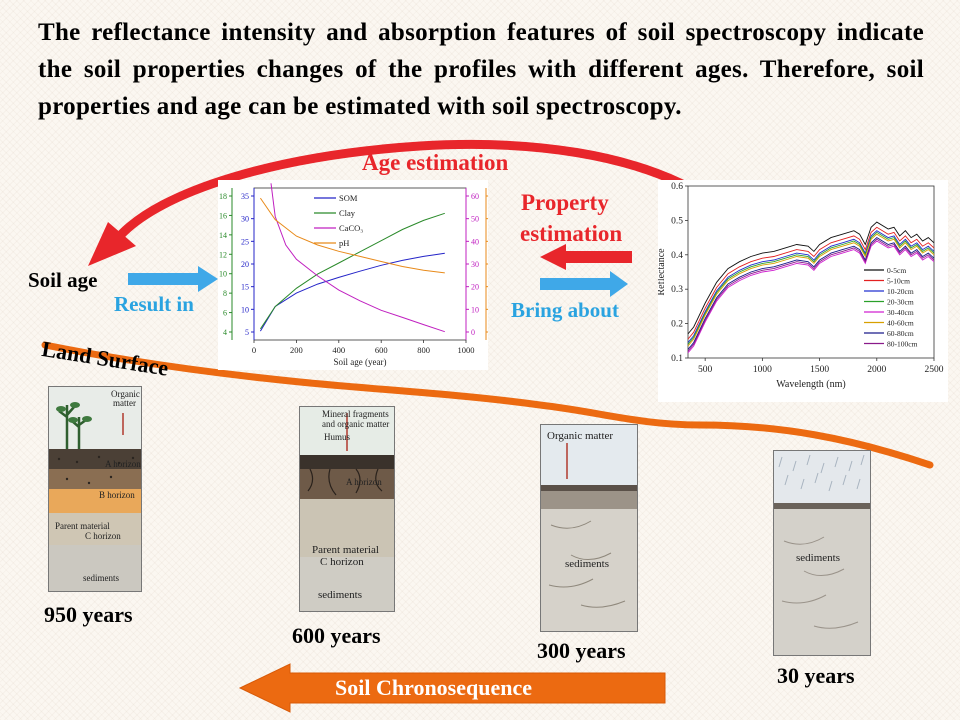 This screenshot has width=960, height=720. I want to click on x-tick-label: 0, so click(254, 350).